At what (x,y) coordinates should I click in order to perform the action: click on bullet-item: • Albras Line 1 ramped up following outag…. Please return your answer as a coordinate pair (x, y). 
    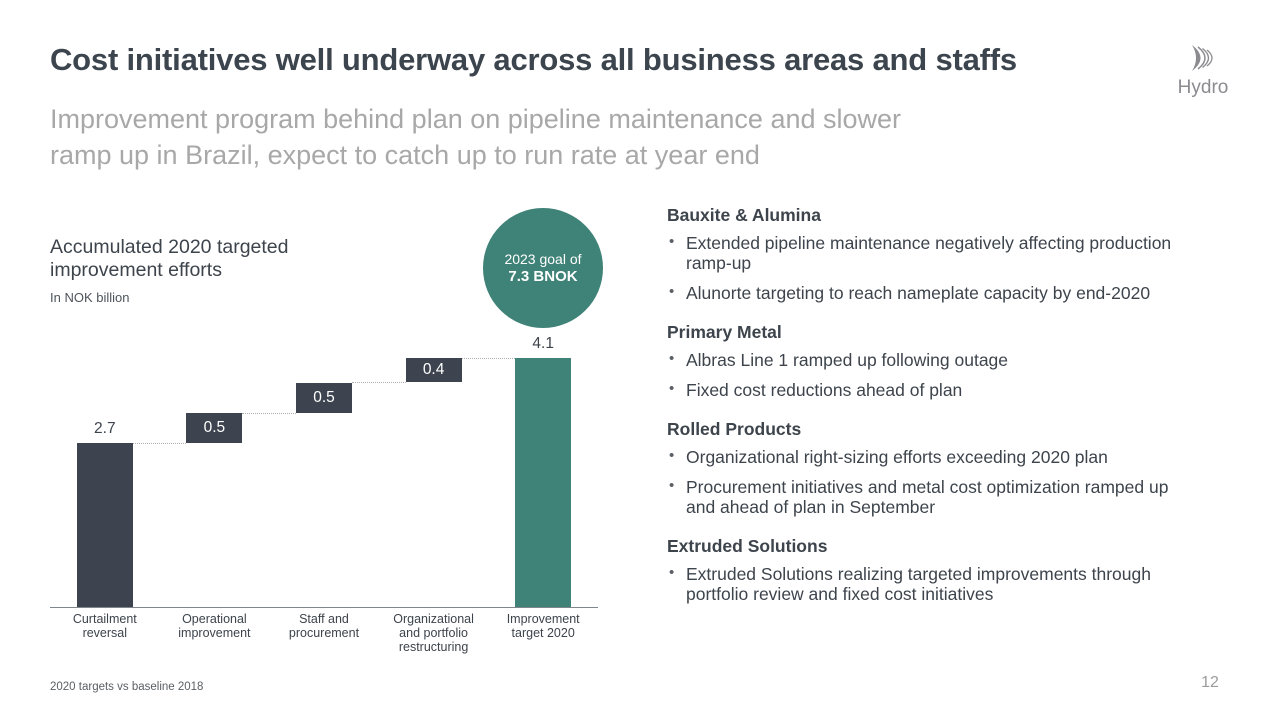
    Looking at the image, I should click on (839, 360).